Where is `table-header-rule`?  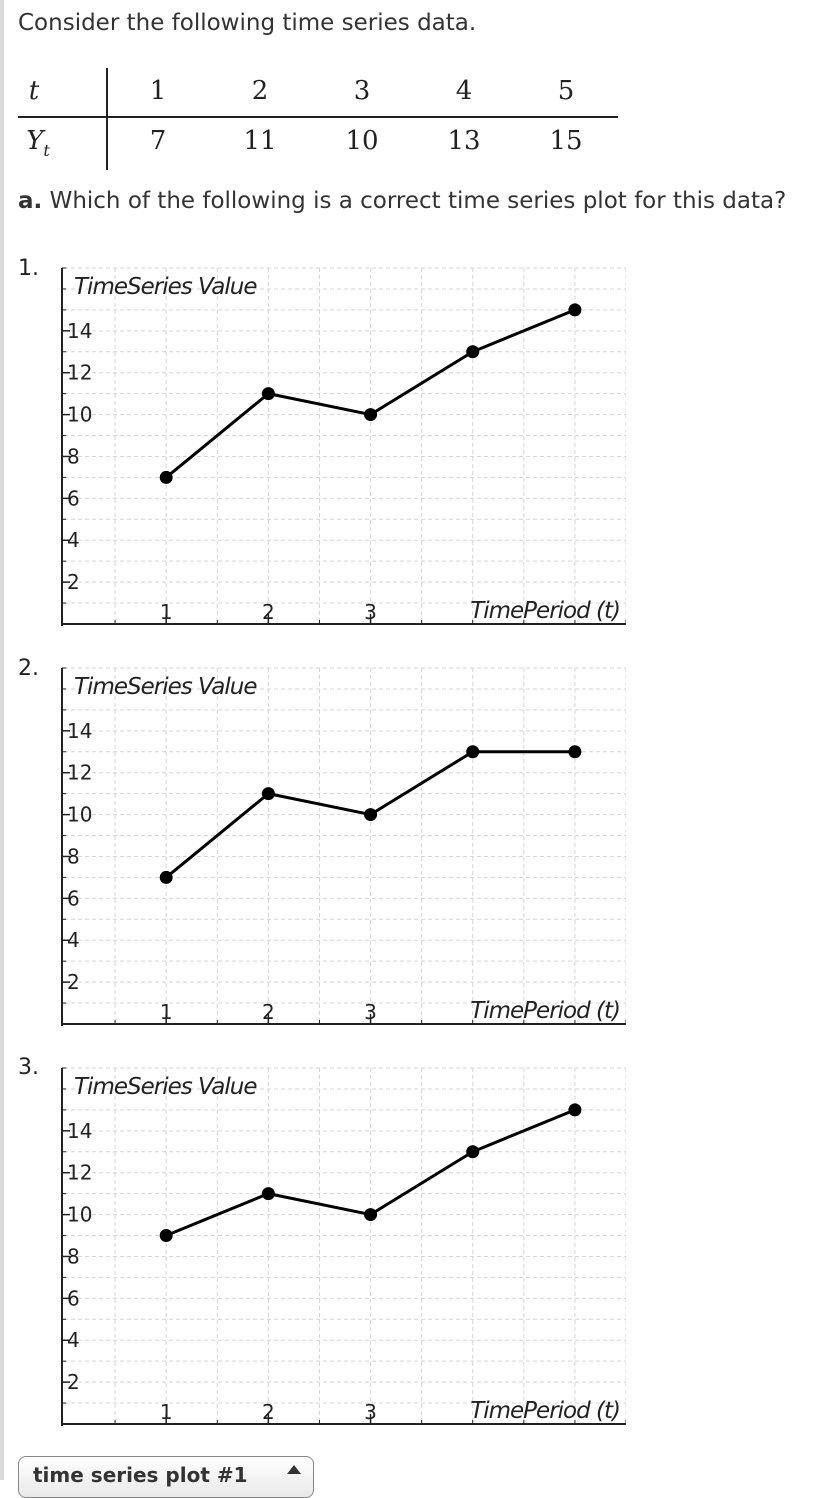
table-header-rule is located at coordinates (318, 117).